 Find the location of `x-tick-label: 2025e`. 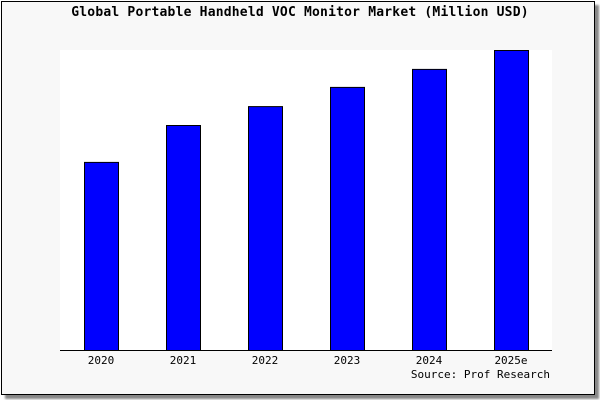

x-tick-label: 2025e is located at coordinates (510, 360).